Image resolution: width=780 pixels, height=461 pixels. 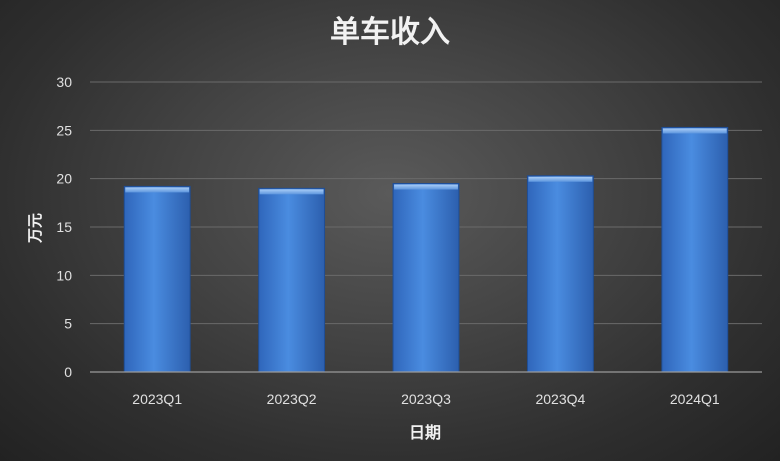 I want to click on x-axis-ticks: 2023Q1 2023Q2 2023Q3 2023Q4 2024Q1, so click(x=426, y=399).